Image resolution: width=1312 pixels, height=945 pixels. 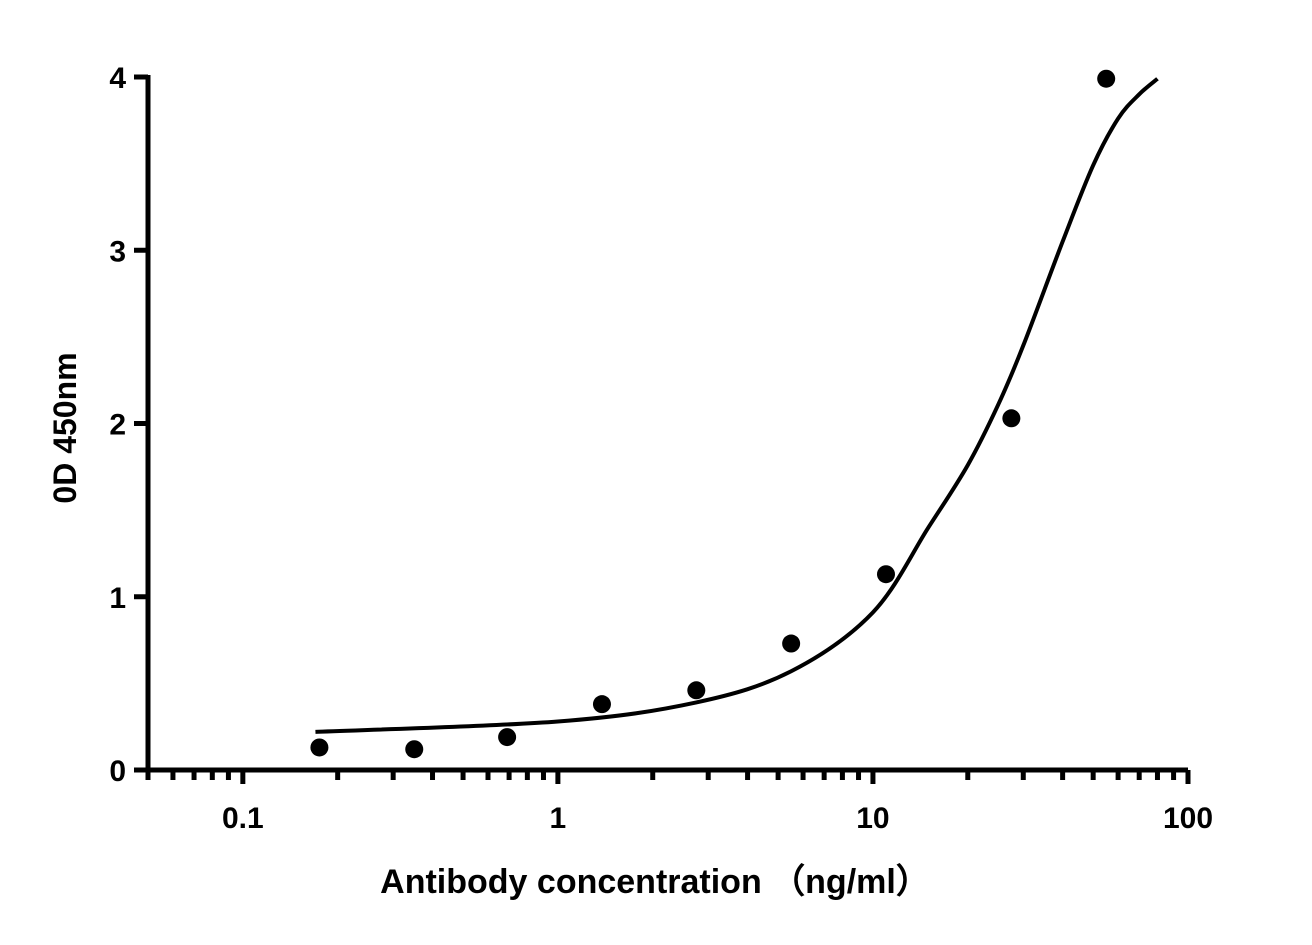 What do you see at coordinates (117, 425) in the screenshot?
I see `y-tick-label: 2` at bounding box center [117, 425].